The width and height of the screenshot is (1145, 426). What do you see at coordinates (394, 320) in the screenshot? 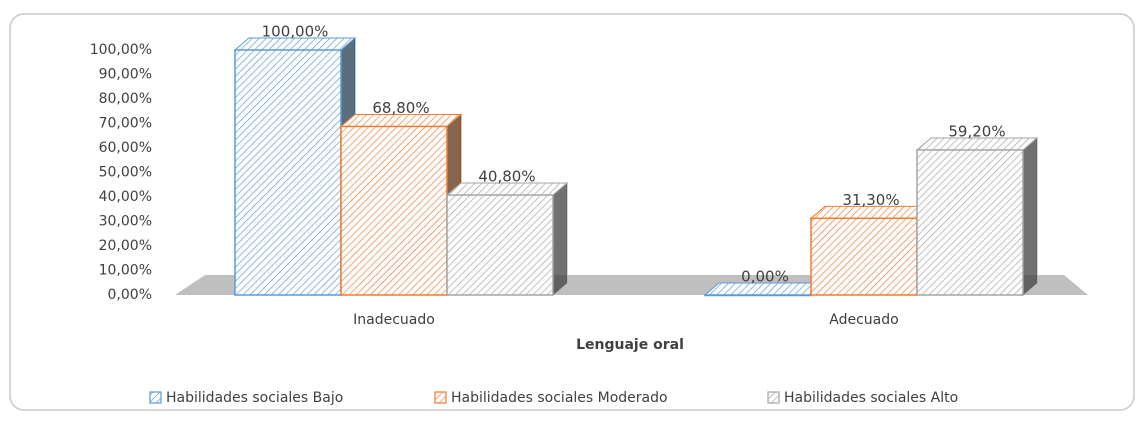
I see `x-tick-label: Inadecuado` at bounding box center [394, 320].